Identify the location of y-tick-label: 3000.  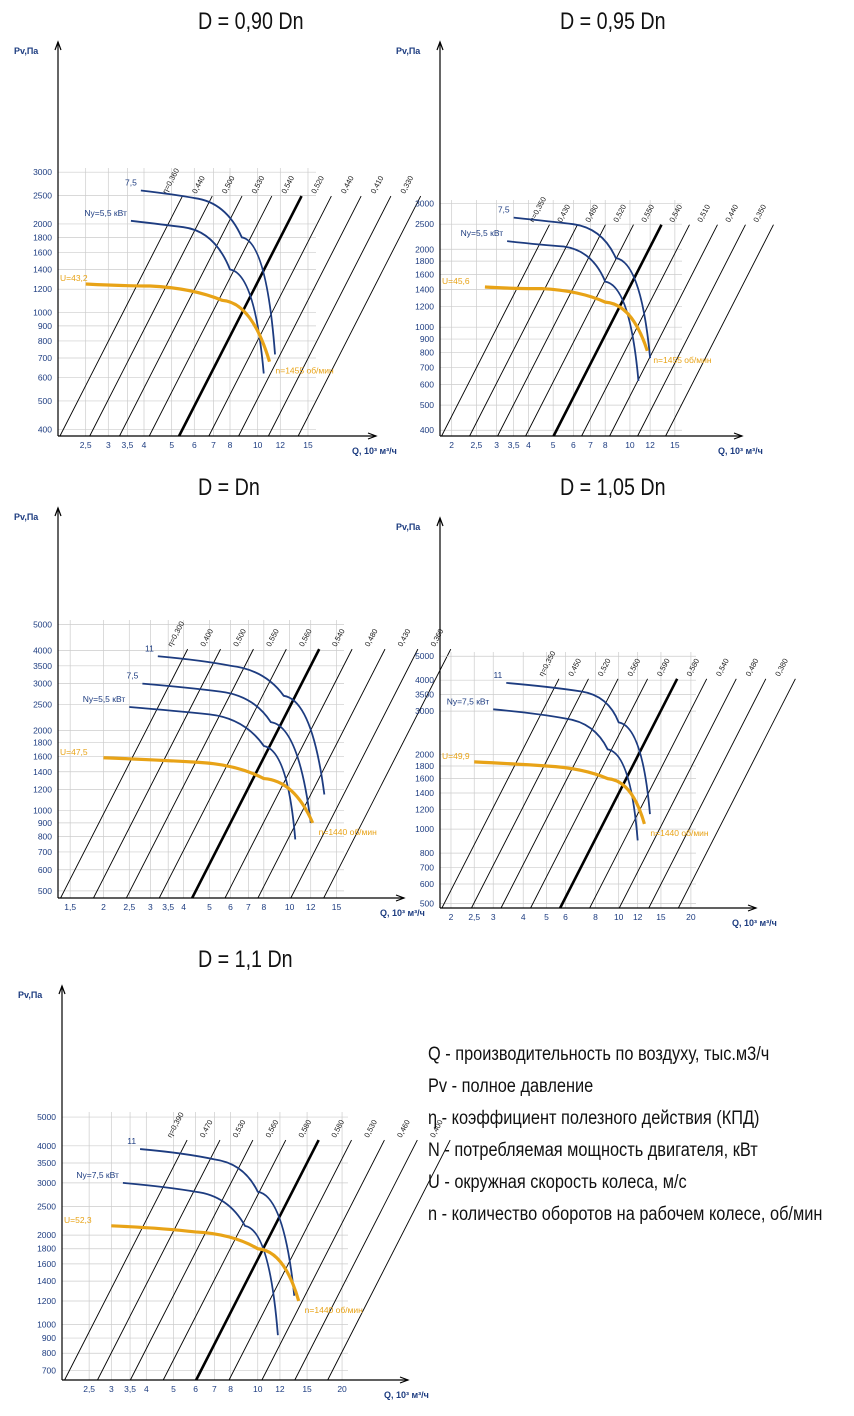
(424, 204).